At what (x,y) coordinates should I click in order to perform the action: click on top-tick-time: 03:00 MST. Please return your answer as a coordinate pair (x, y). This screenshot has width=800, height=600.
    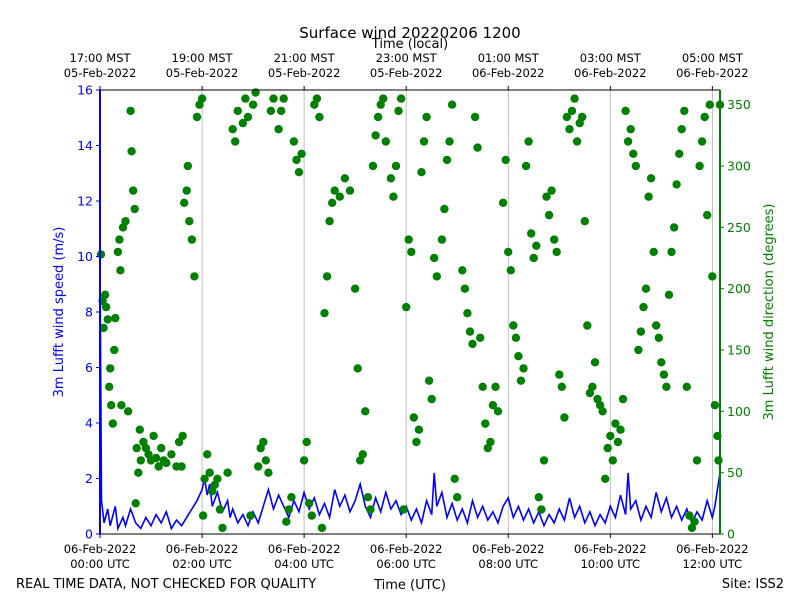
    Looking at the image, I should click on (611, 58).